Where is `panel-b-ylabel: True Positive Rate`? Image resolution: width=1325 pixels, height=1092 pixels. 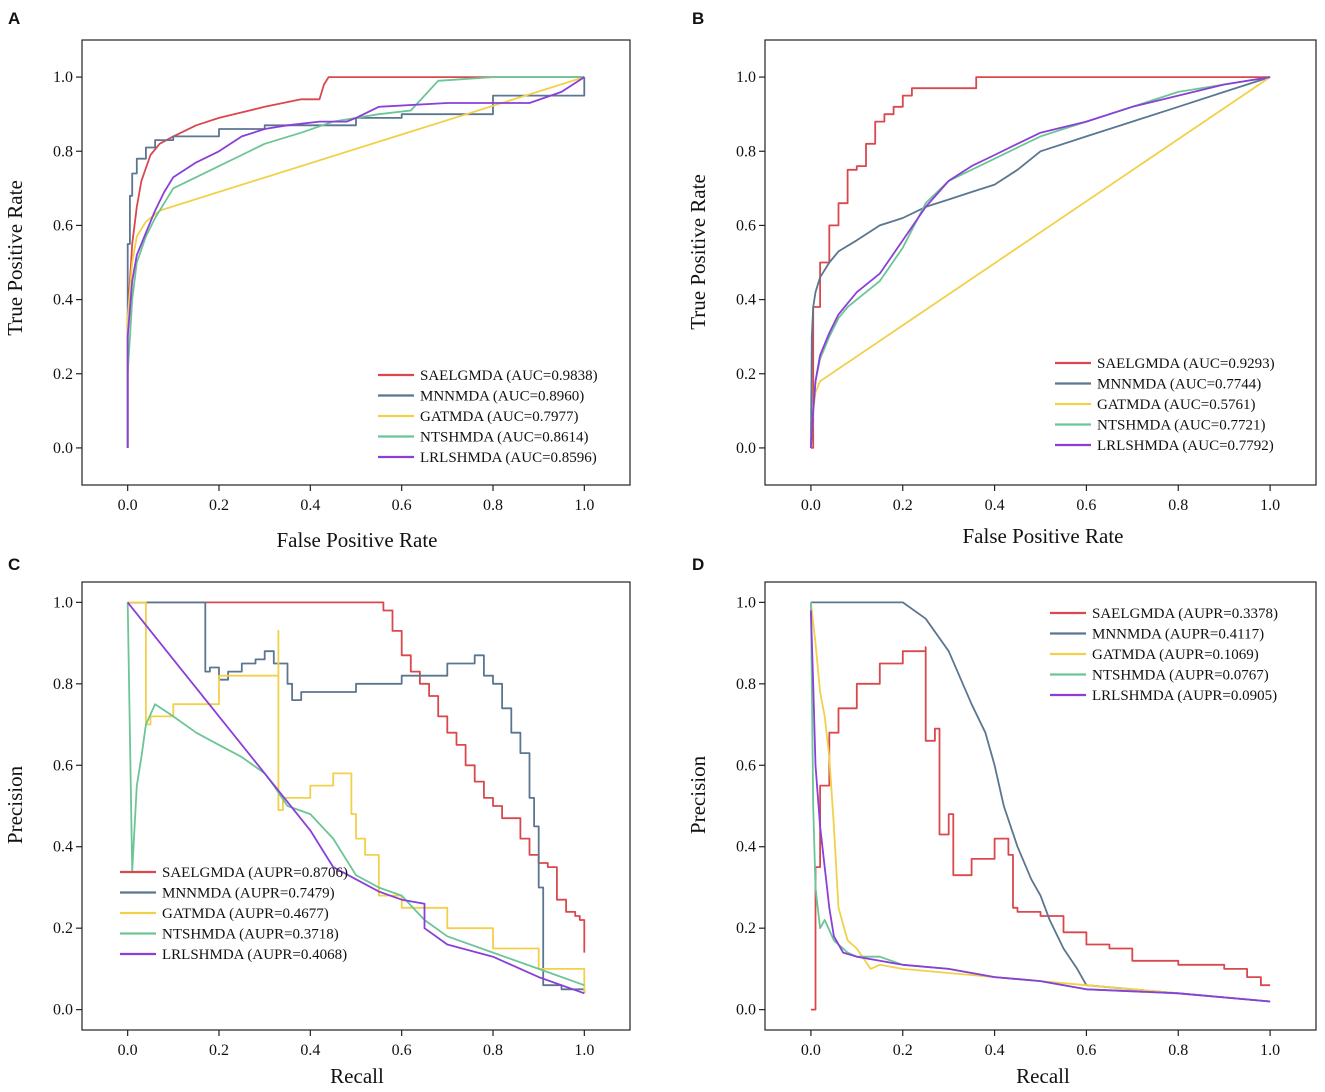 panel-b-ylabel: True Positive Rate is located at coordinates (698, 252).